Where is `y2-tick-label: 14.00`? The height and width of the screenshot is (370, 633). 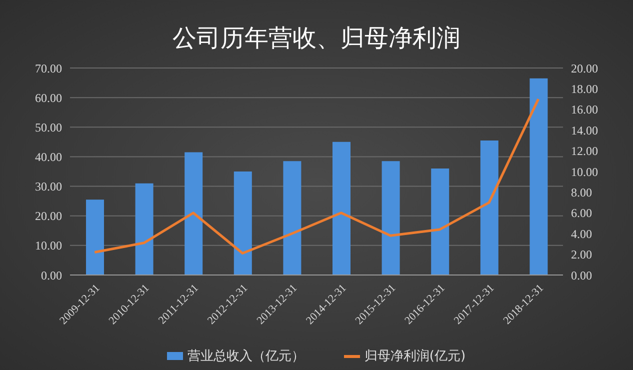
y2-tick-label: 14.00 is located at coordinates (584, 130).